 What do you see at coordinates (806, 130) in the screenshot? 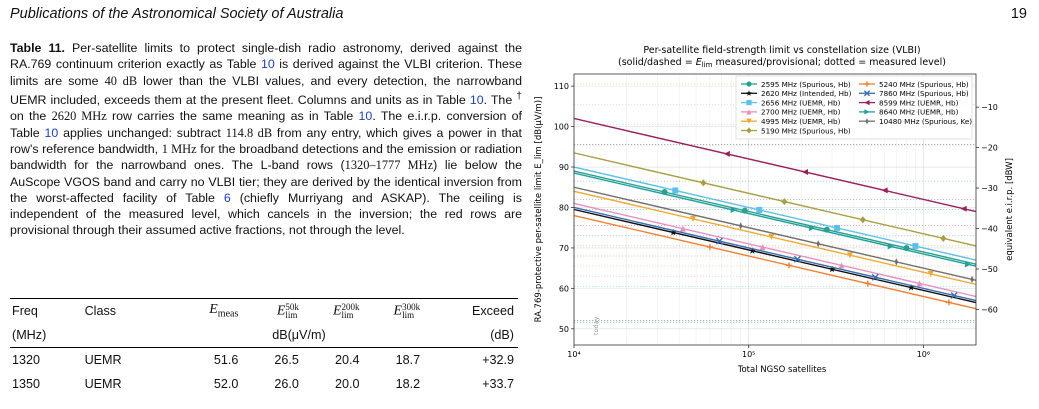
I see `legend-label: 5190 MHz (Spurious, Hb)` at bounding box center [806, 130].